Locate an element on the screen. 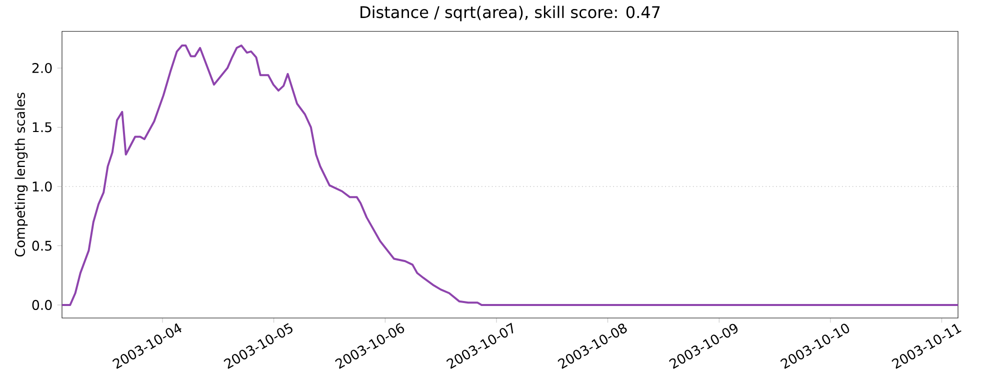 This screenshot has height=390, width=989. y-tick-label: 1.0 is located at coordinates (42, 186).